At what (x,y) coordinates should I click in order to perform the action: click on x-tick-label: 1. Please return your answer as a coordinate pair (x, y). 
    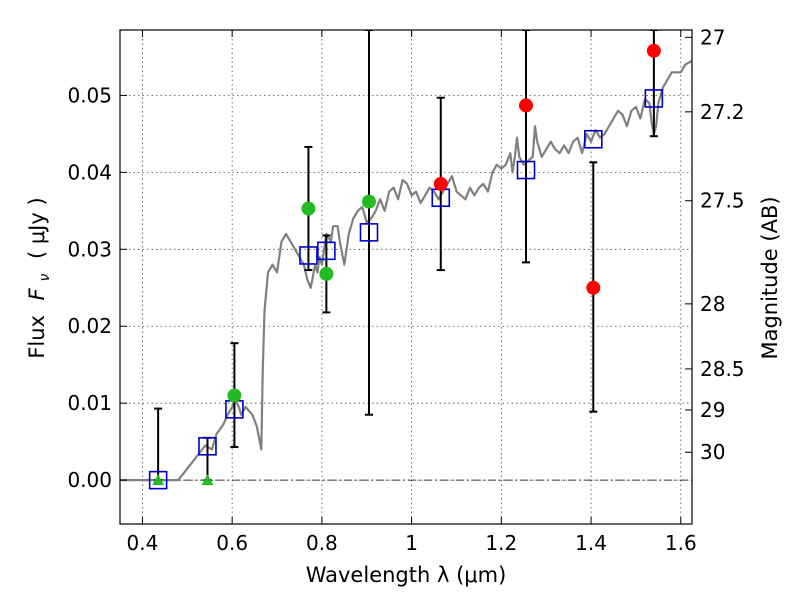
    Looking at the image, I should click on (411, 543).